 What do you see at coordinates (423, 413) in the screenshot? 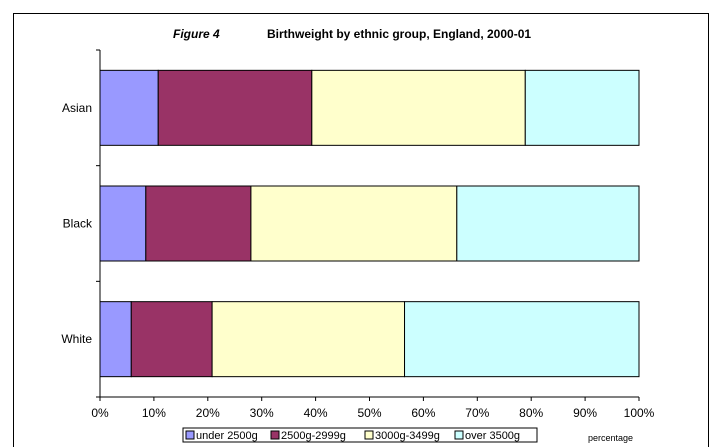
I see `x-tick-label: 60%` at bounding box center [423, 413].